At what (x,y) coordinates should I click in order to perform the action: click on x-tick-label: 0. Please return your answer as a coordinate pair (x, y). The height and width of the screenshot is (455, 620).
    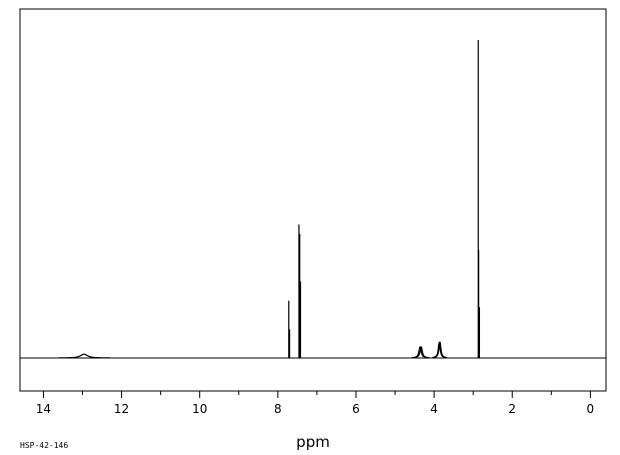
    Looking at the image, I should click on (591, 409).